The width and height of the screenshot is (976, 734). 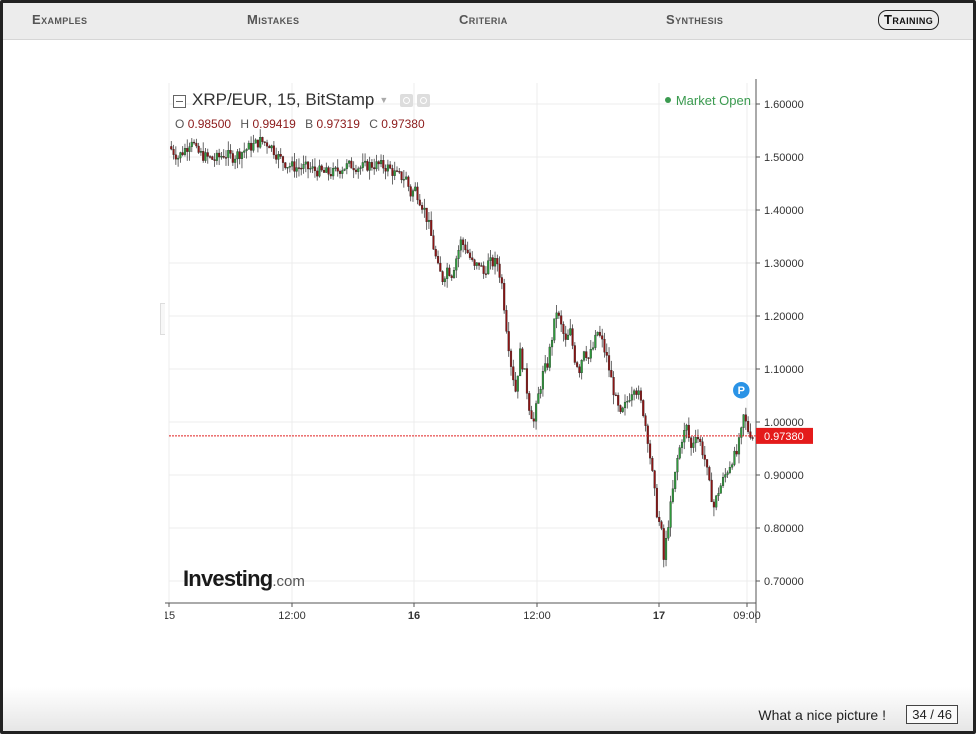 What do you see at coordinates (179, 101) in the screenshot?
I see `collapse-icon` at bounding box center [179, 101].